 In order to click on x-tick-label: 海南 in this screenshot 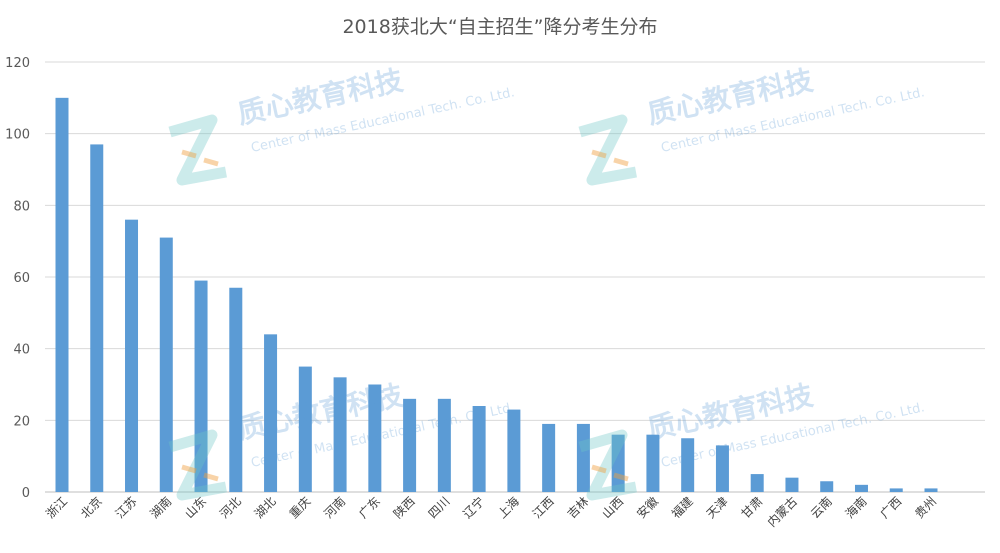, I will do `click(856, 508)`.